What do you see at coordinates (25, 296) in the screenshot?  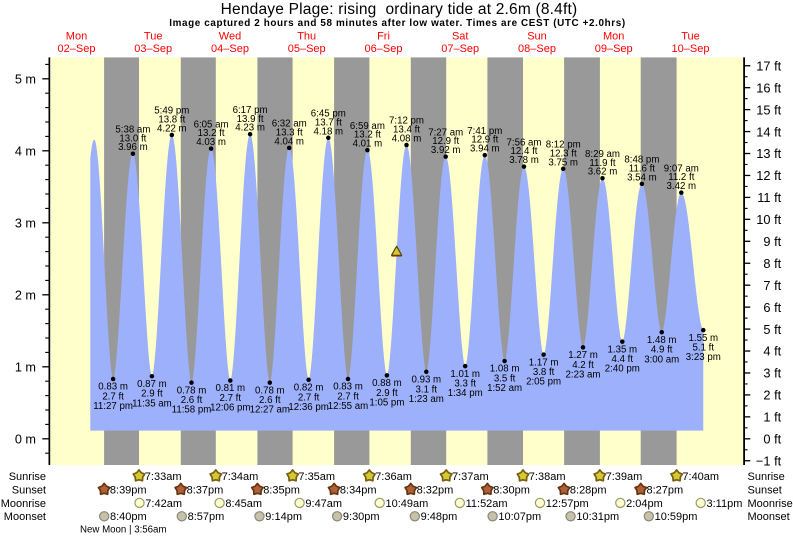 I see `svg-text: 2 m` at bounding box center [25, 296].